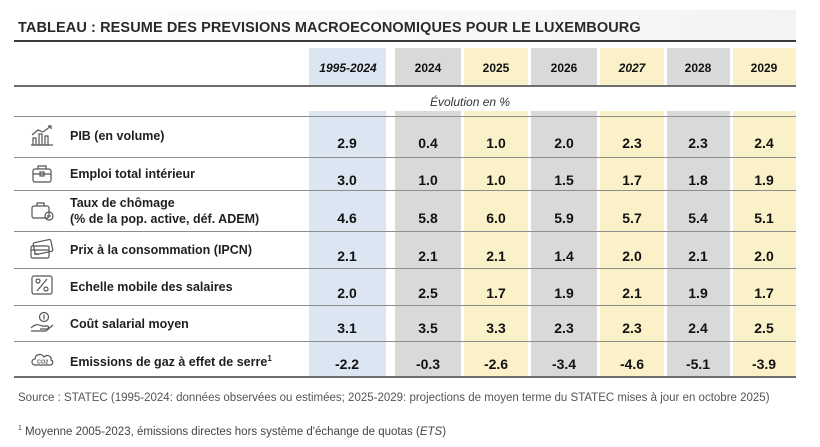 Image resolution: width=820 pixels, height=447 pixels. I want to click on cell-pib-2024: 0.4, so click(428, 143).